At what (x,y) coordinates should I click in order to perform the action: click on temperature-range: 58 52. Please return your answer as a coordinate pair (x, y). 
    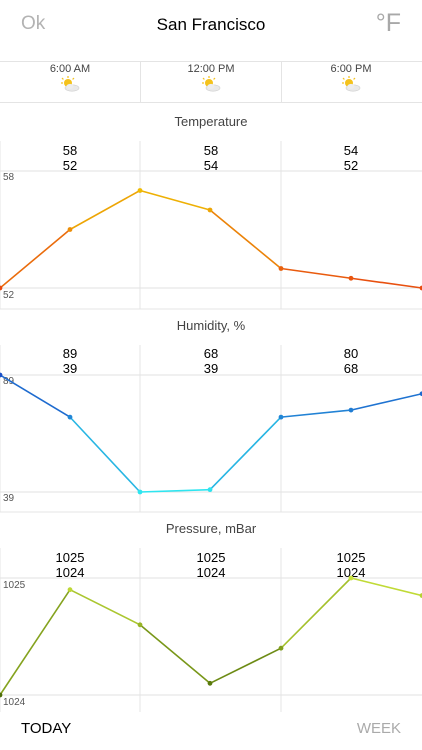
    Looking at the image, I should click on (70, 158).